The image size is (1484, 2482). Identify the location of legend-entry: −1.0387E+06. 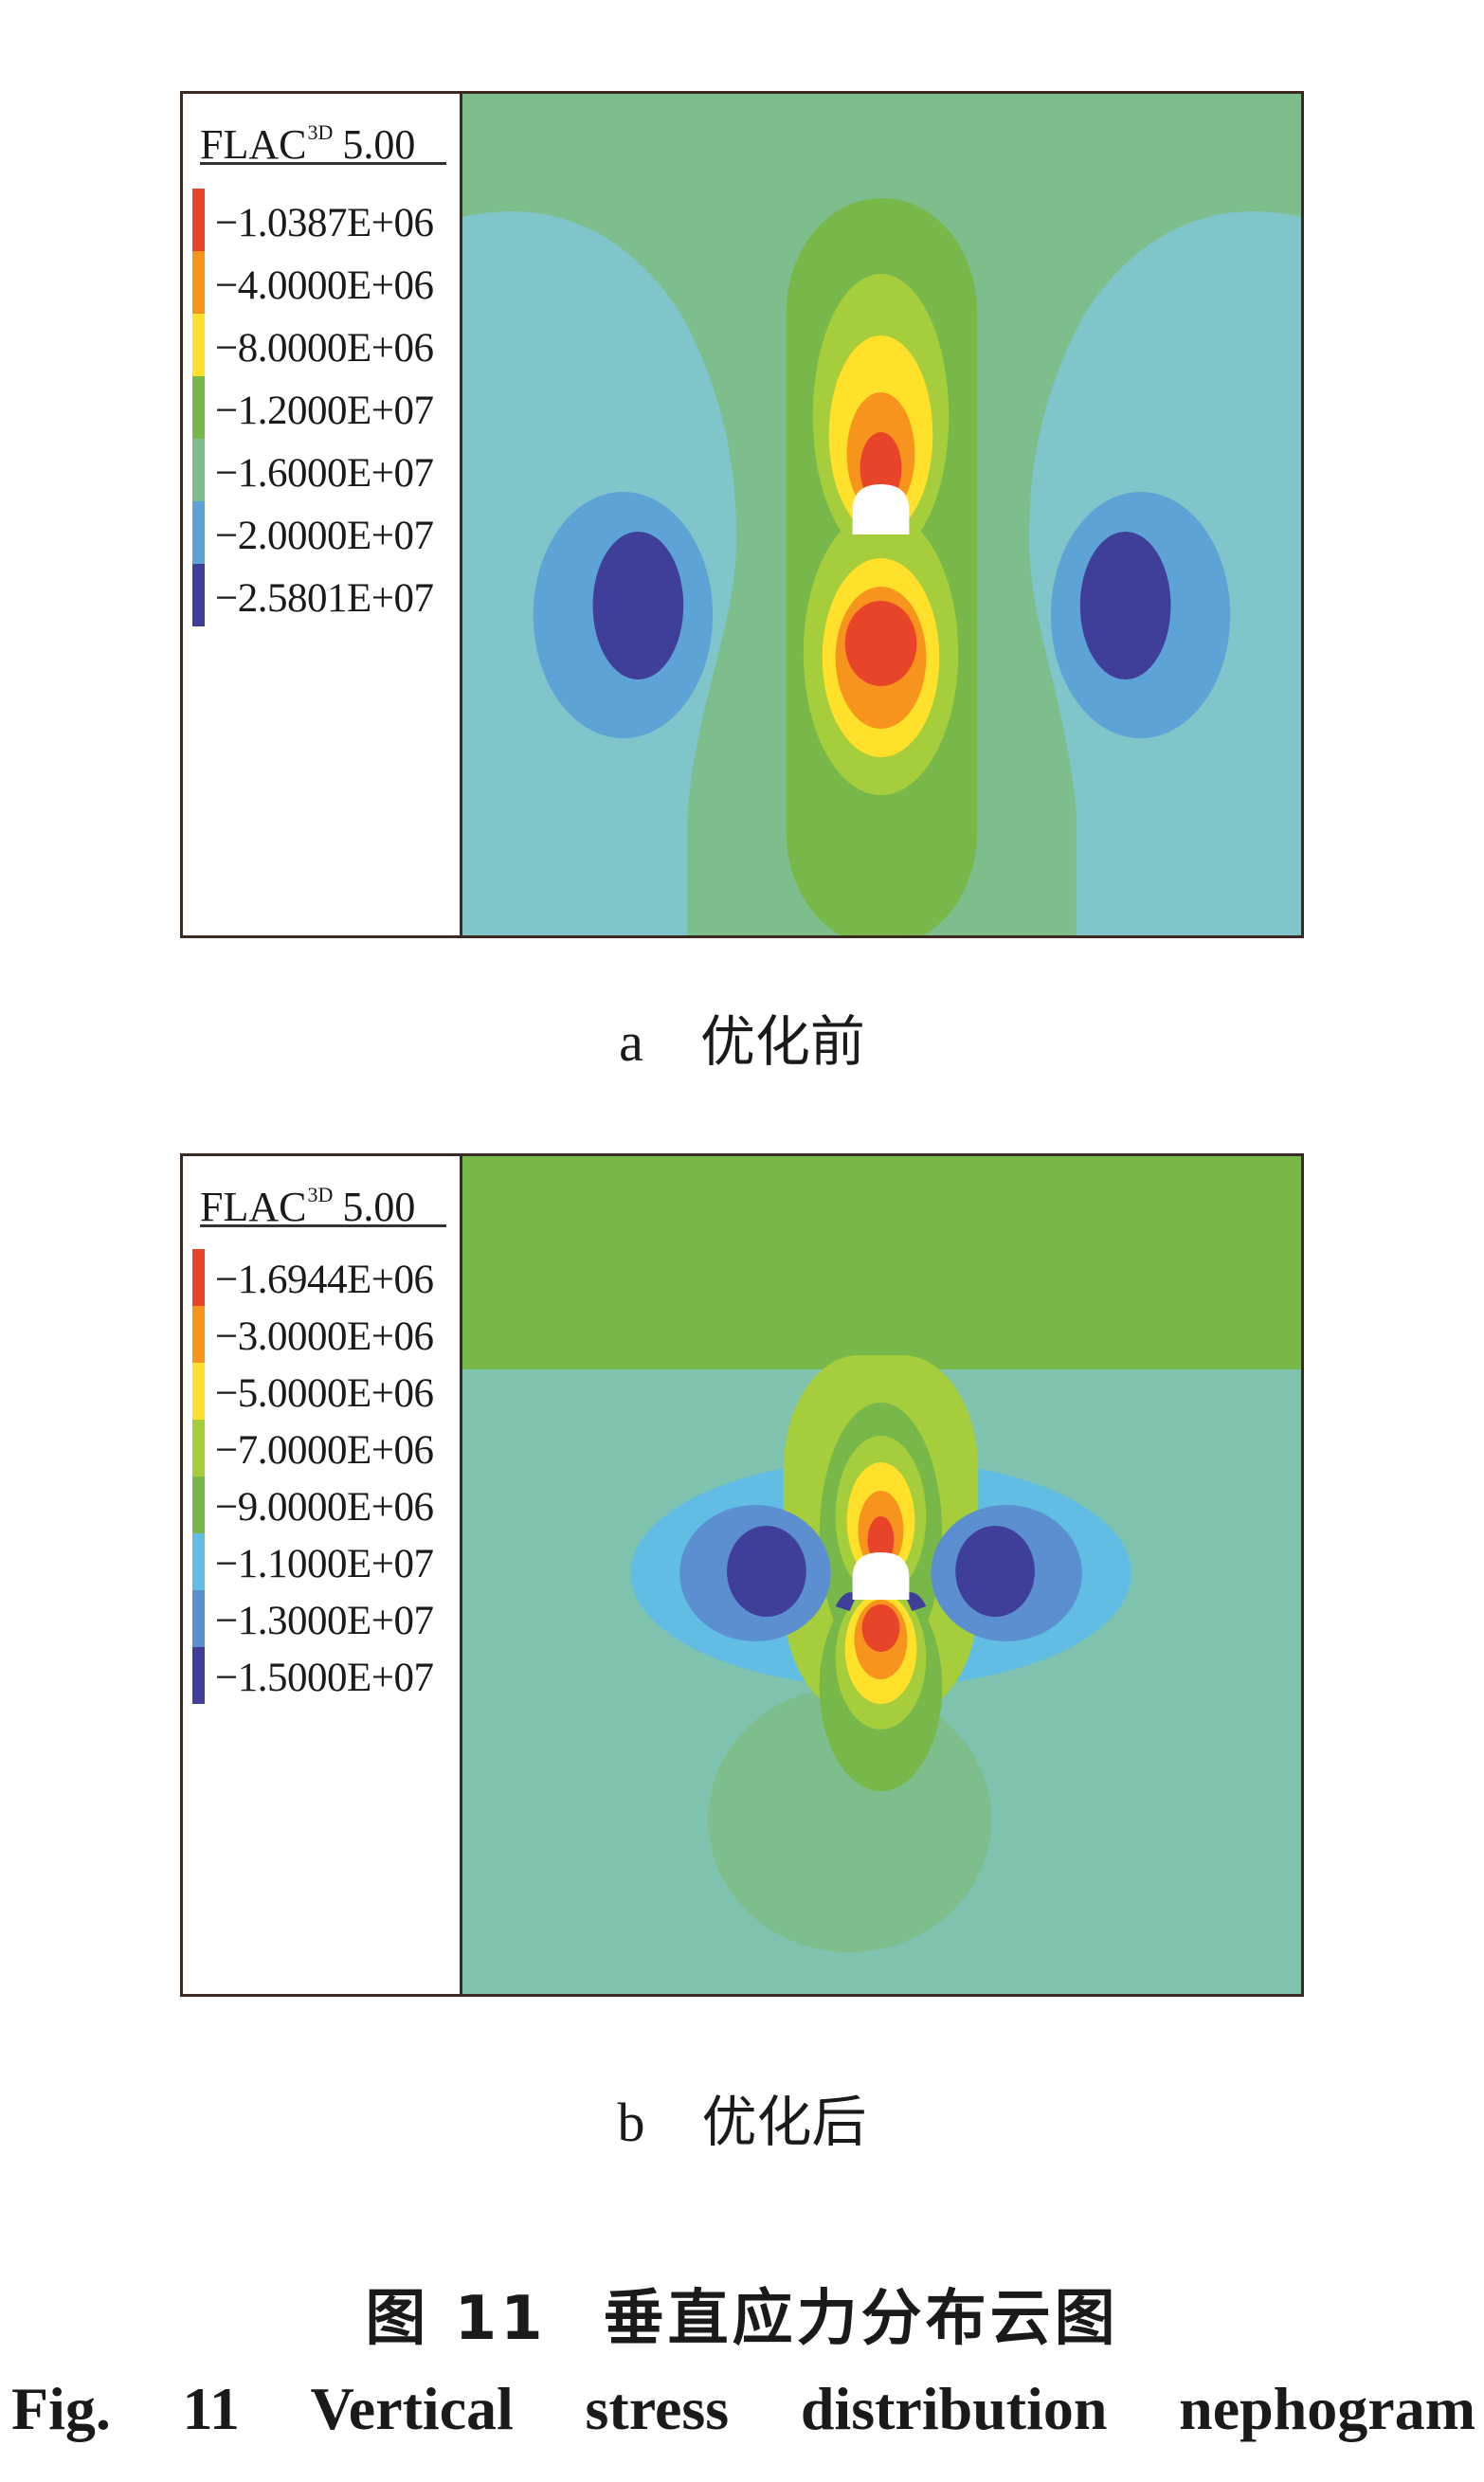
(325, 220).